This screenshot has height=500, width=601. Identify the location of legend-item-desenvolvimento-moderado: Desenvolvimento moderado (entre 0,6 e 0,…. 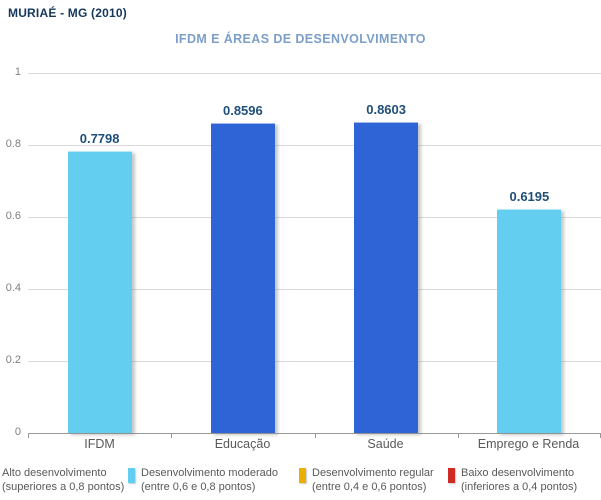
(203, 480).